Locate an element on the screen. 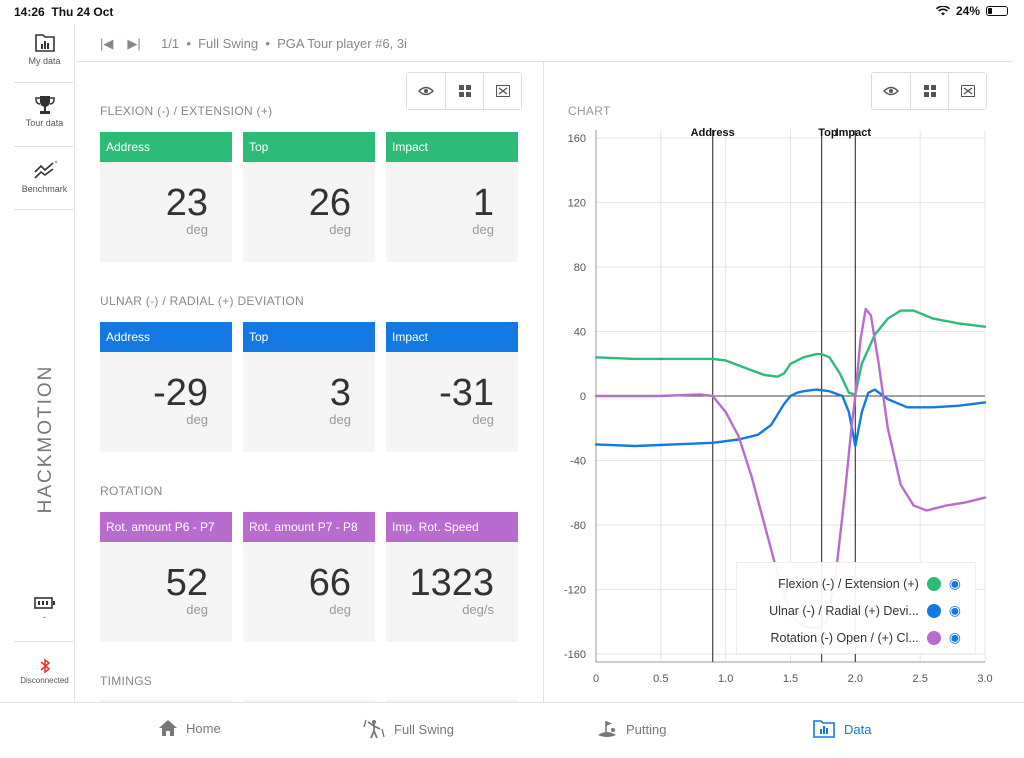  y-tick-label: 0 is located at coordinates (583, 397).